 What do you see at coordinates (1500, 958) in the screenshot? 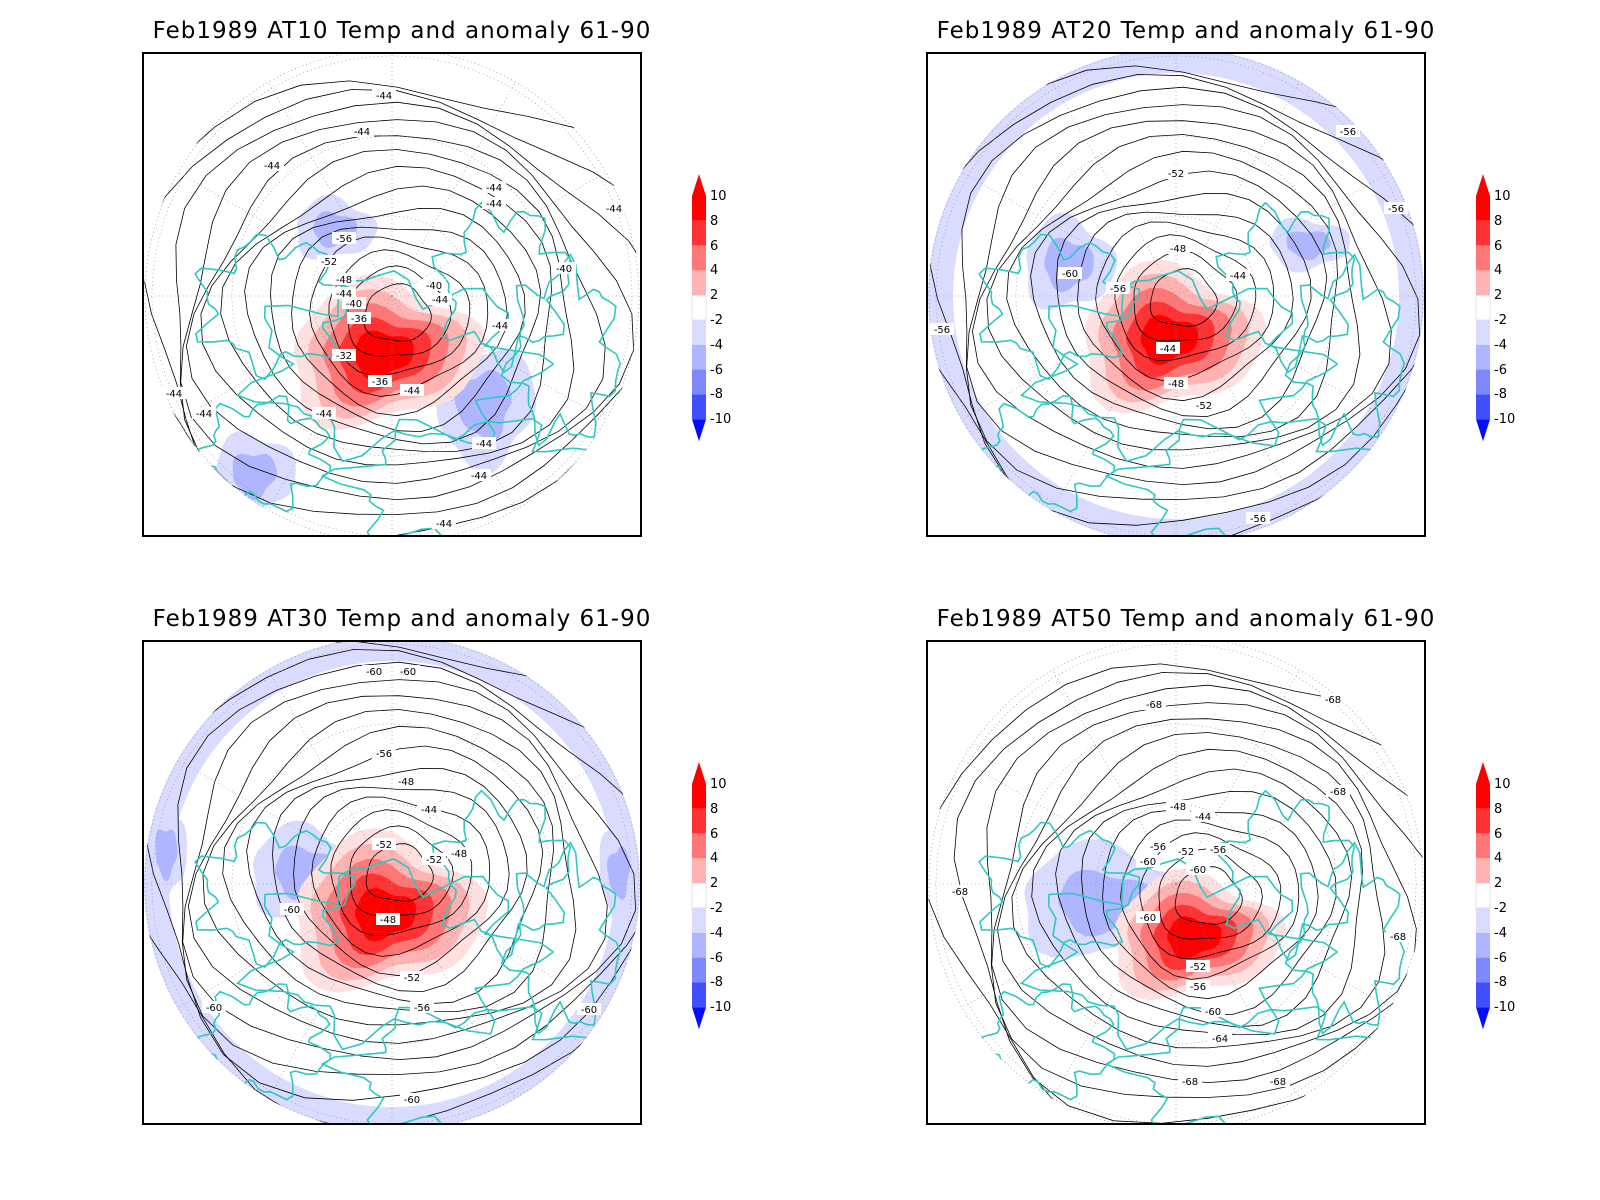
I see `colorbar-tick-label: -6` at bounding box center [1500, 958].